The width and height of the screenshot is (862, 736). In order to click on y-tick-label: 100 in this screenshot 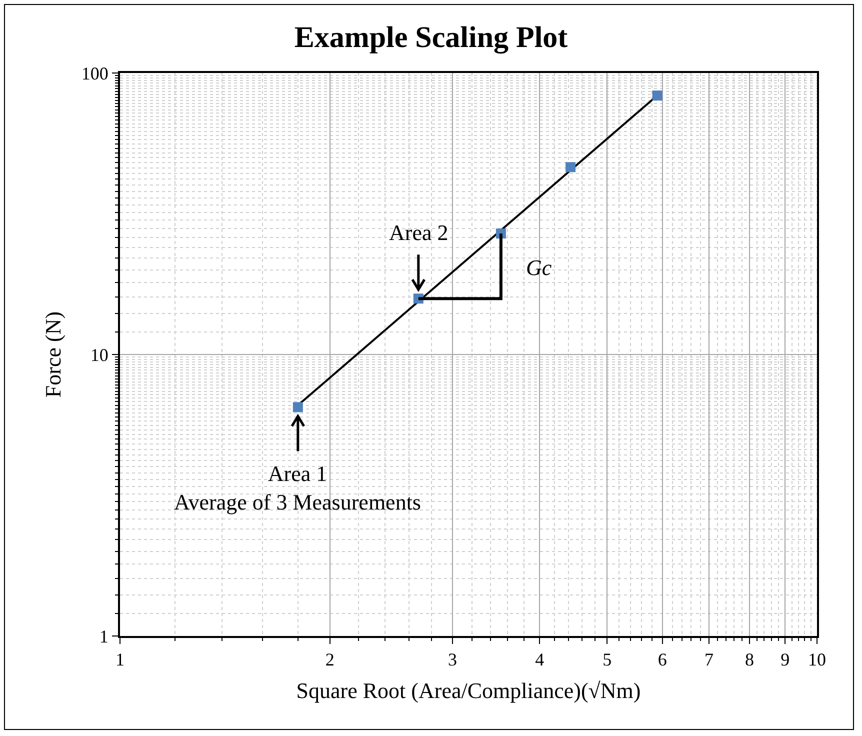, I will do `click(94, 73)`.